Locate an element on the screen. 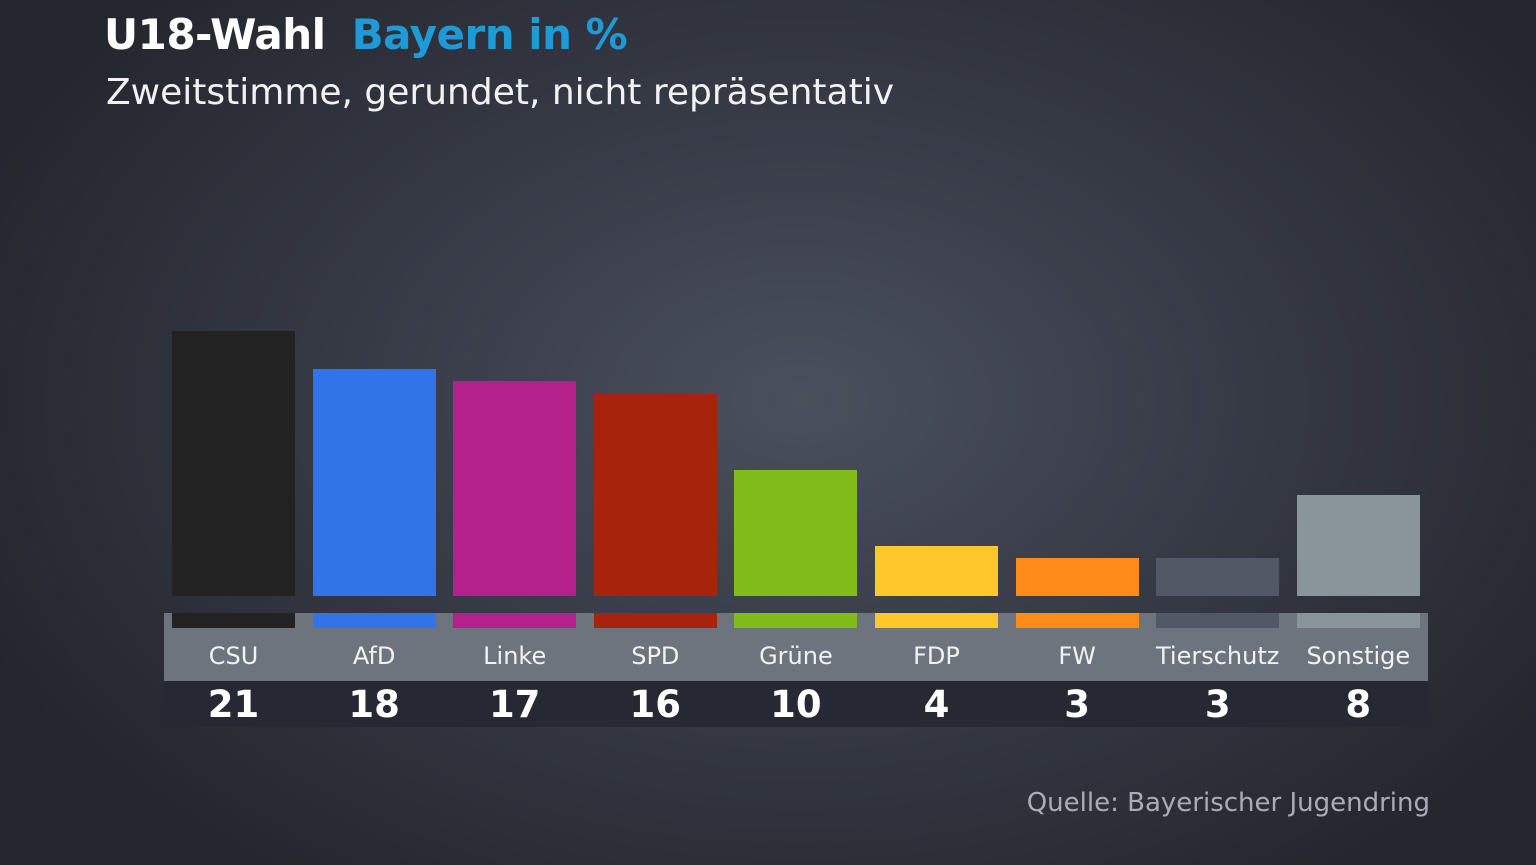  bar-sonstige is located at coordinates (1358, 545).